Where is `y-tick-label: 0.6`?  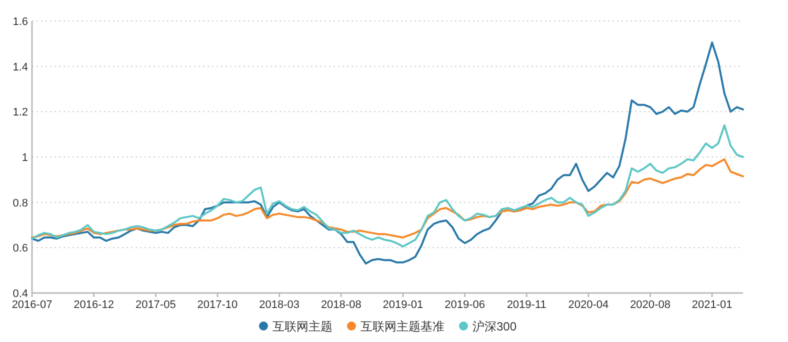
y-tick-label: 0.6 is located at coordinates (20, 248).